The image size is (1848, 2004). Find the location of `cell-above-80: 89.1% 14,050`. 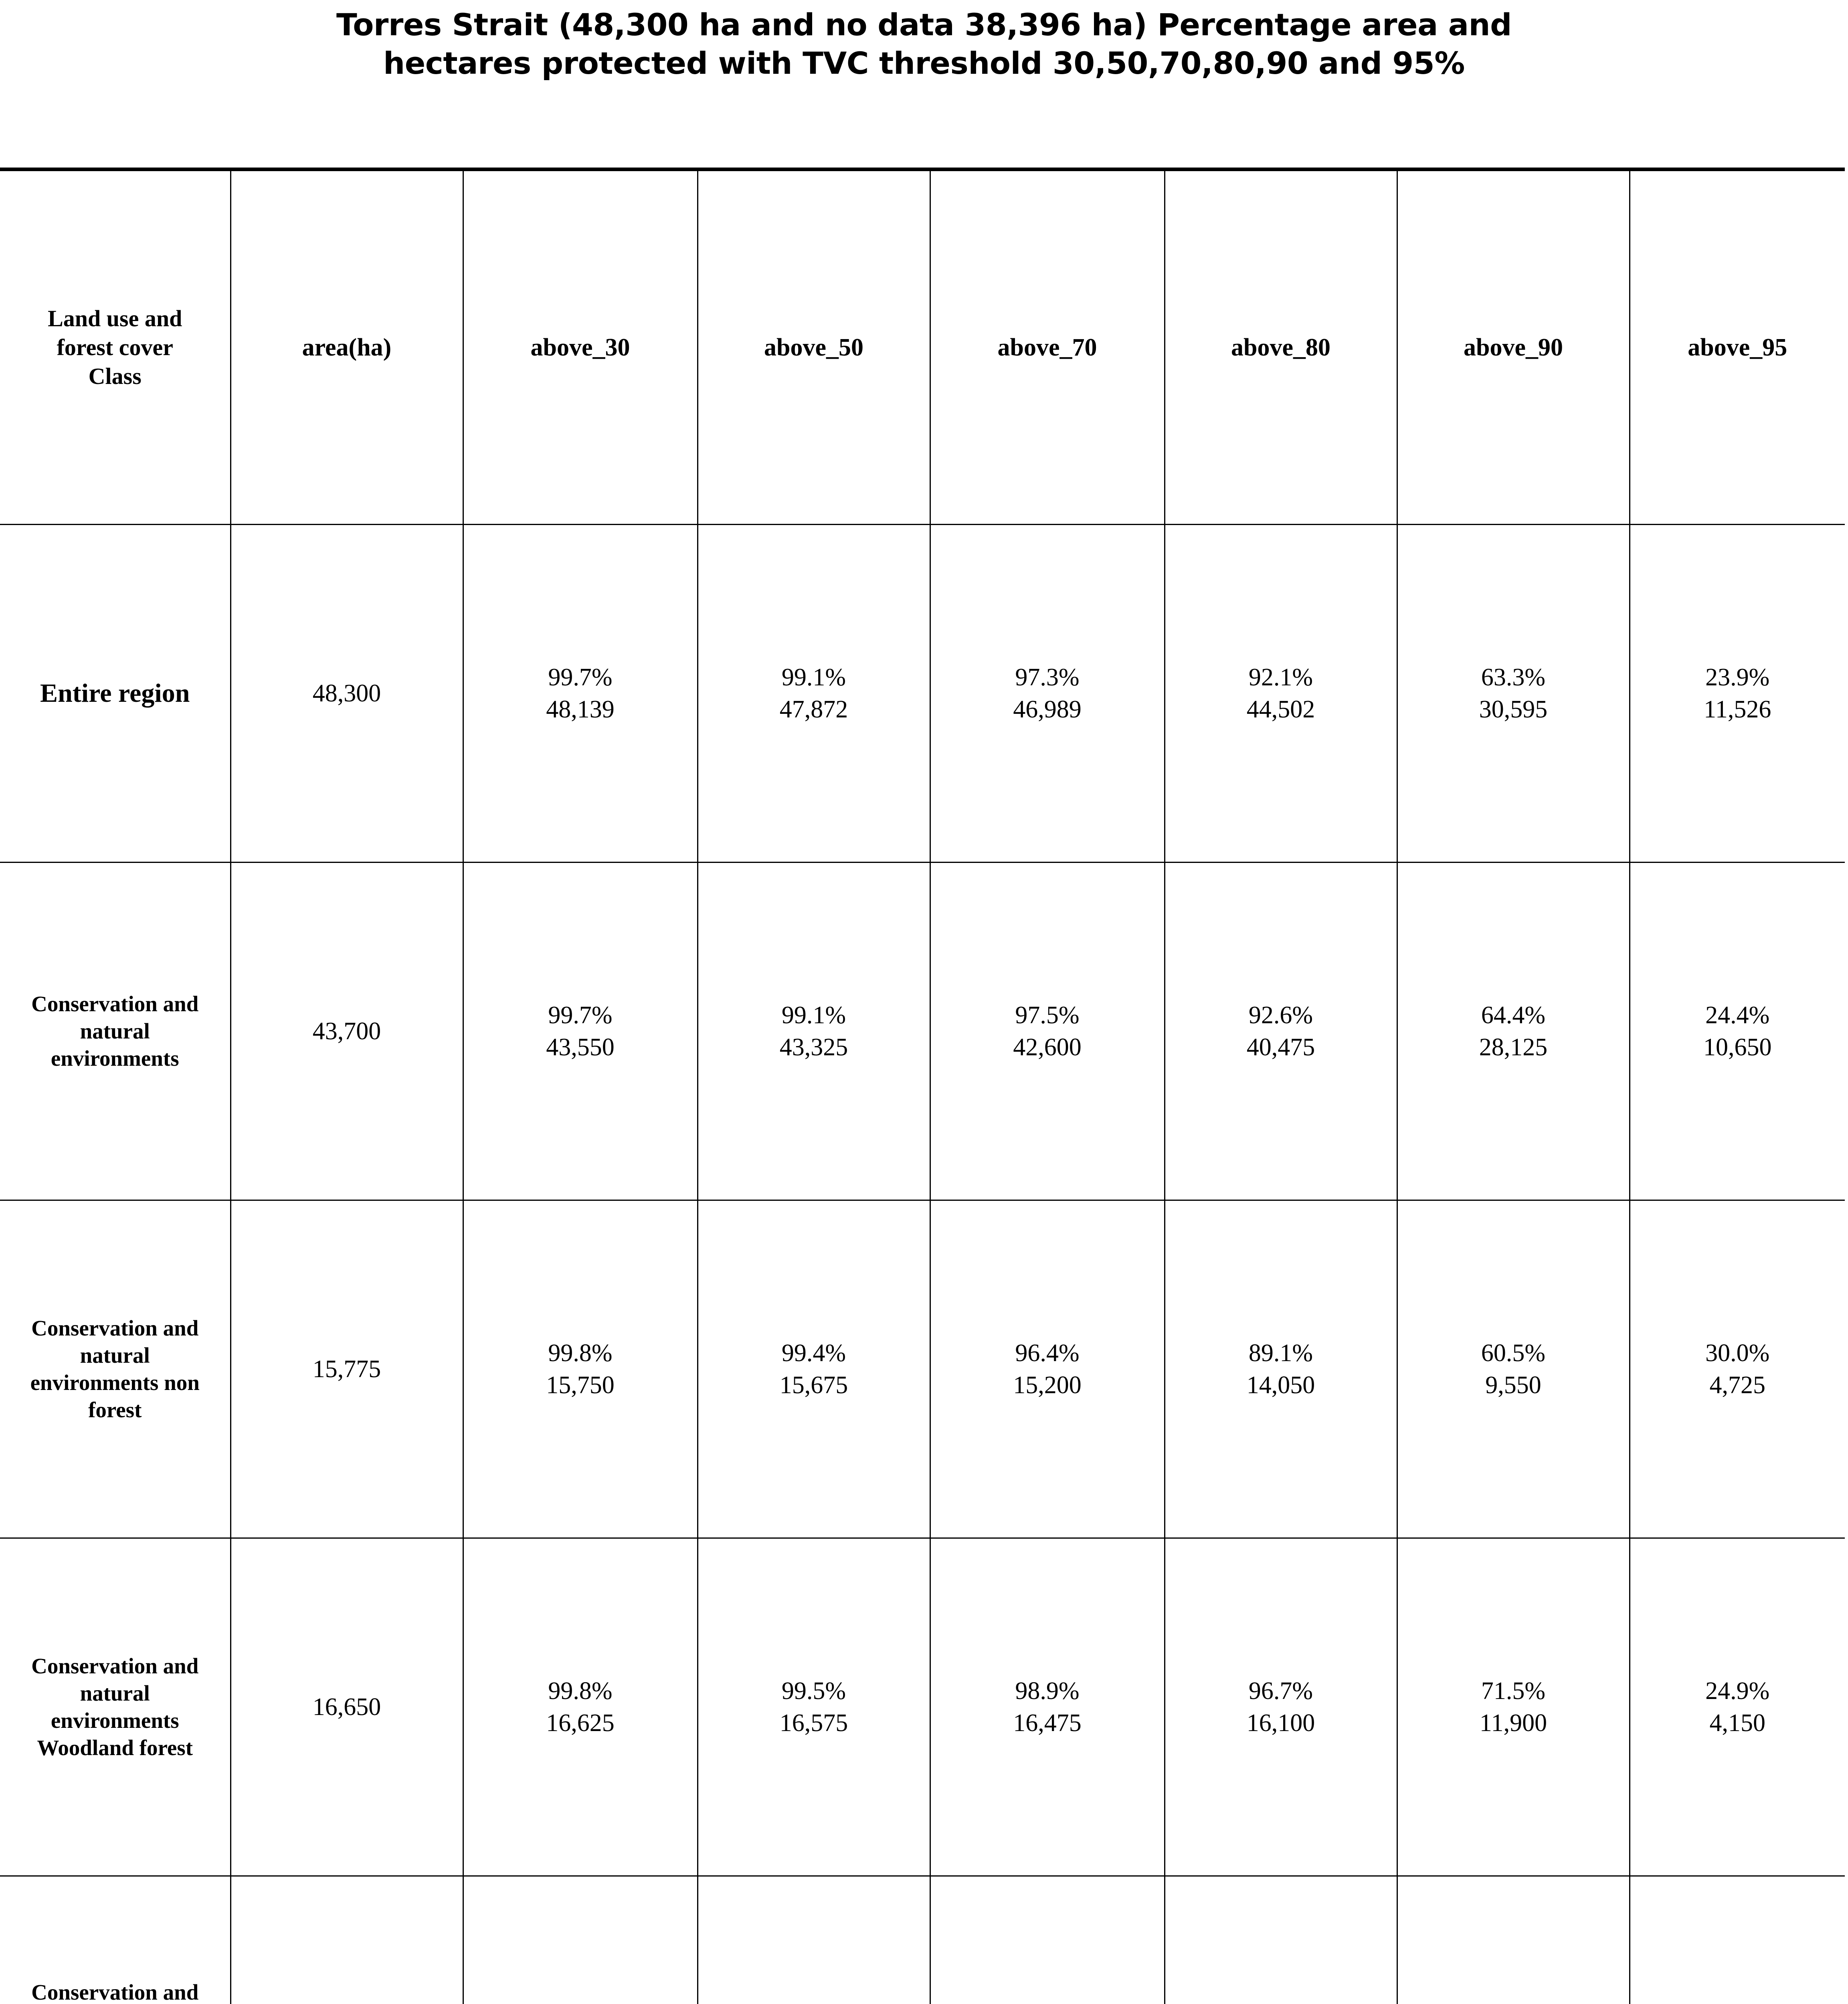

cell-above-80: 89.1% 14,050 is located at coordinates (1281, 1369).